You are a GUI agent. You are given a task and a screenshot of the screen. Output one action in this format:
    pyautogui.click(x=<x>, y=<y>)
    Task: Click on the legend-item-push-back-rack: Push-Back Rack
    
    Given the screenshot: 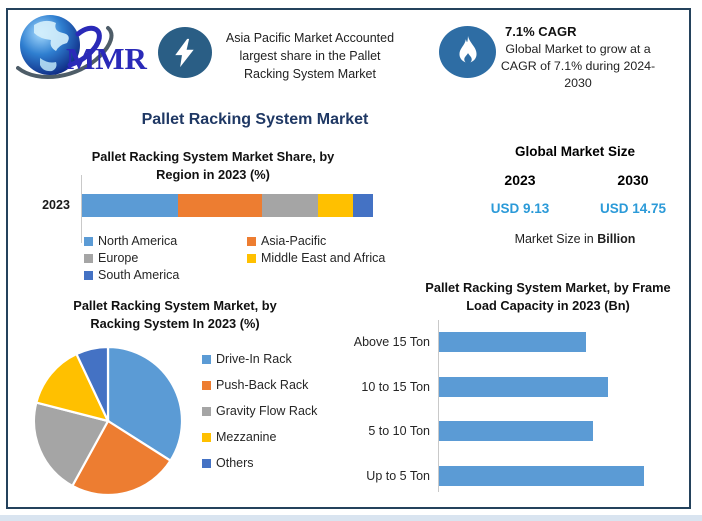 What is the action you would take?
    pyautogui.click(x=255, y=385)
    